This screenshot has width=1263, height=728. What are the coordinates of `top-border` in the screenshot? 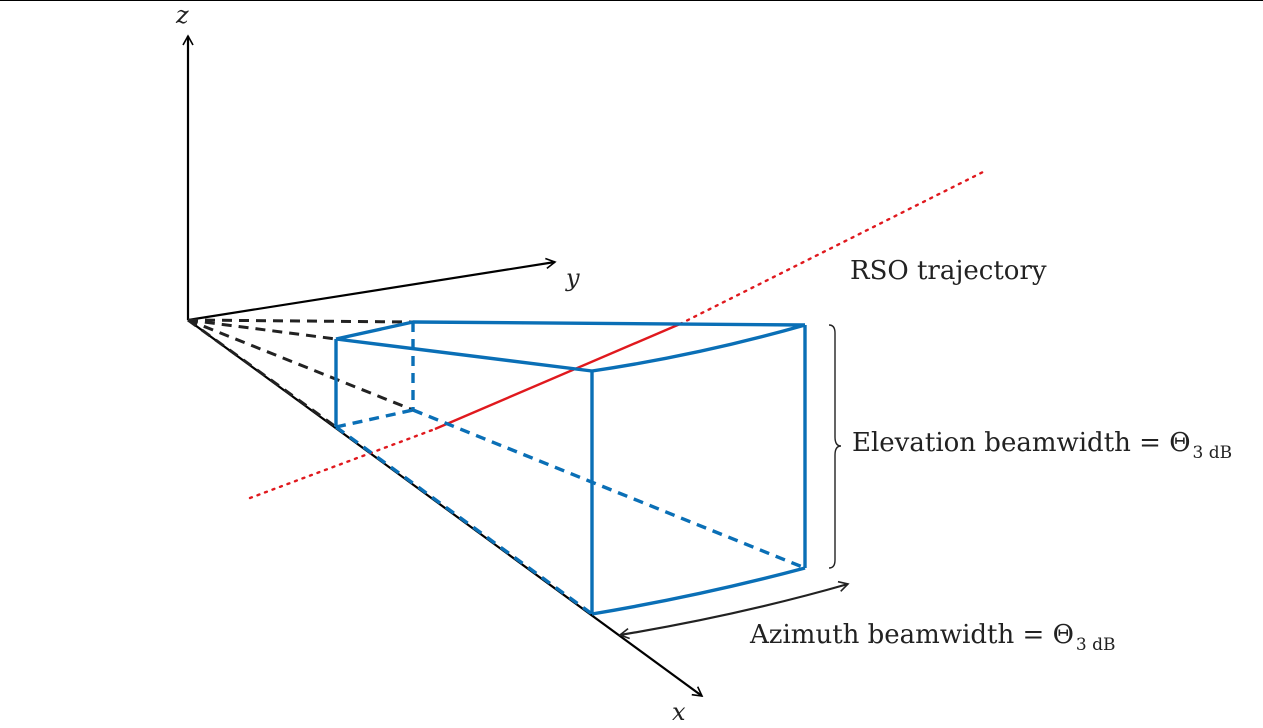 It's located at (631, 0).